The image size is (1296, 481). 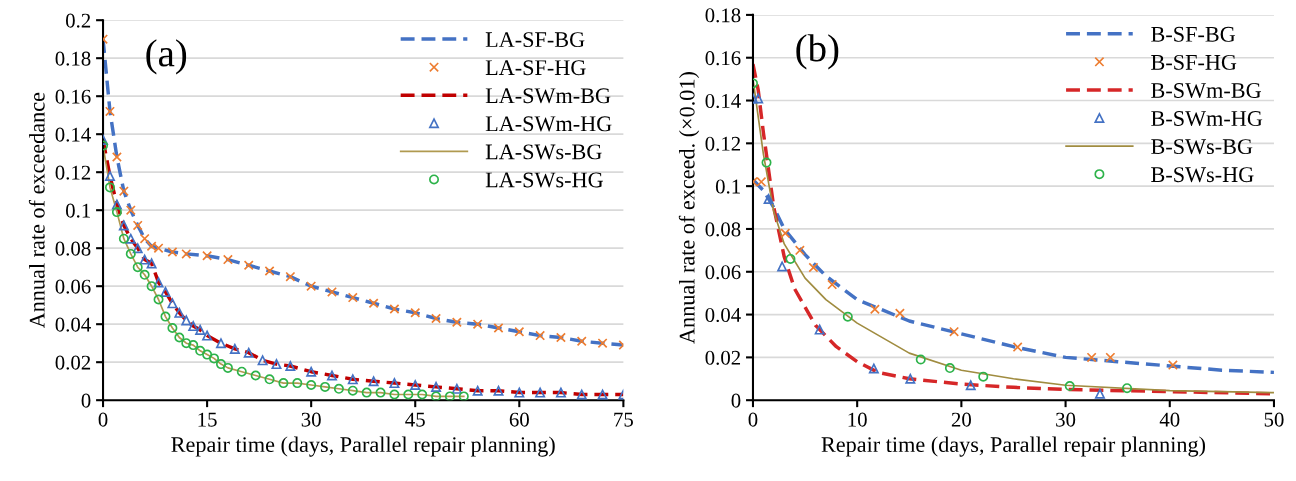 I want to click on legend-label: LA-SWs-BG, so click(x=543, y=152).